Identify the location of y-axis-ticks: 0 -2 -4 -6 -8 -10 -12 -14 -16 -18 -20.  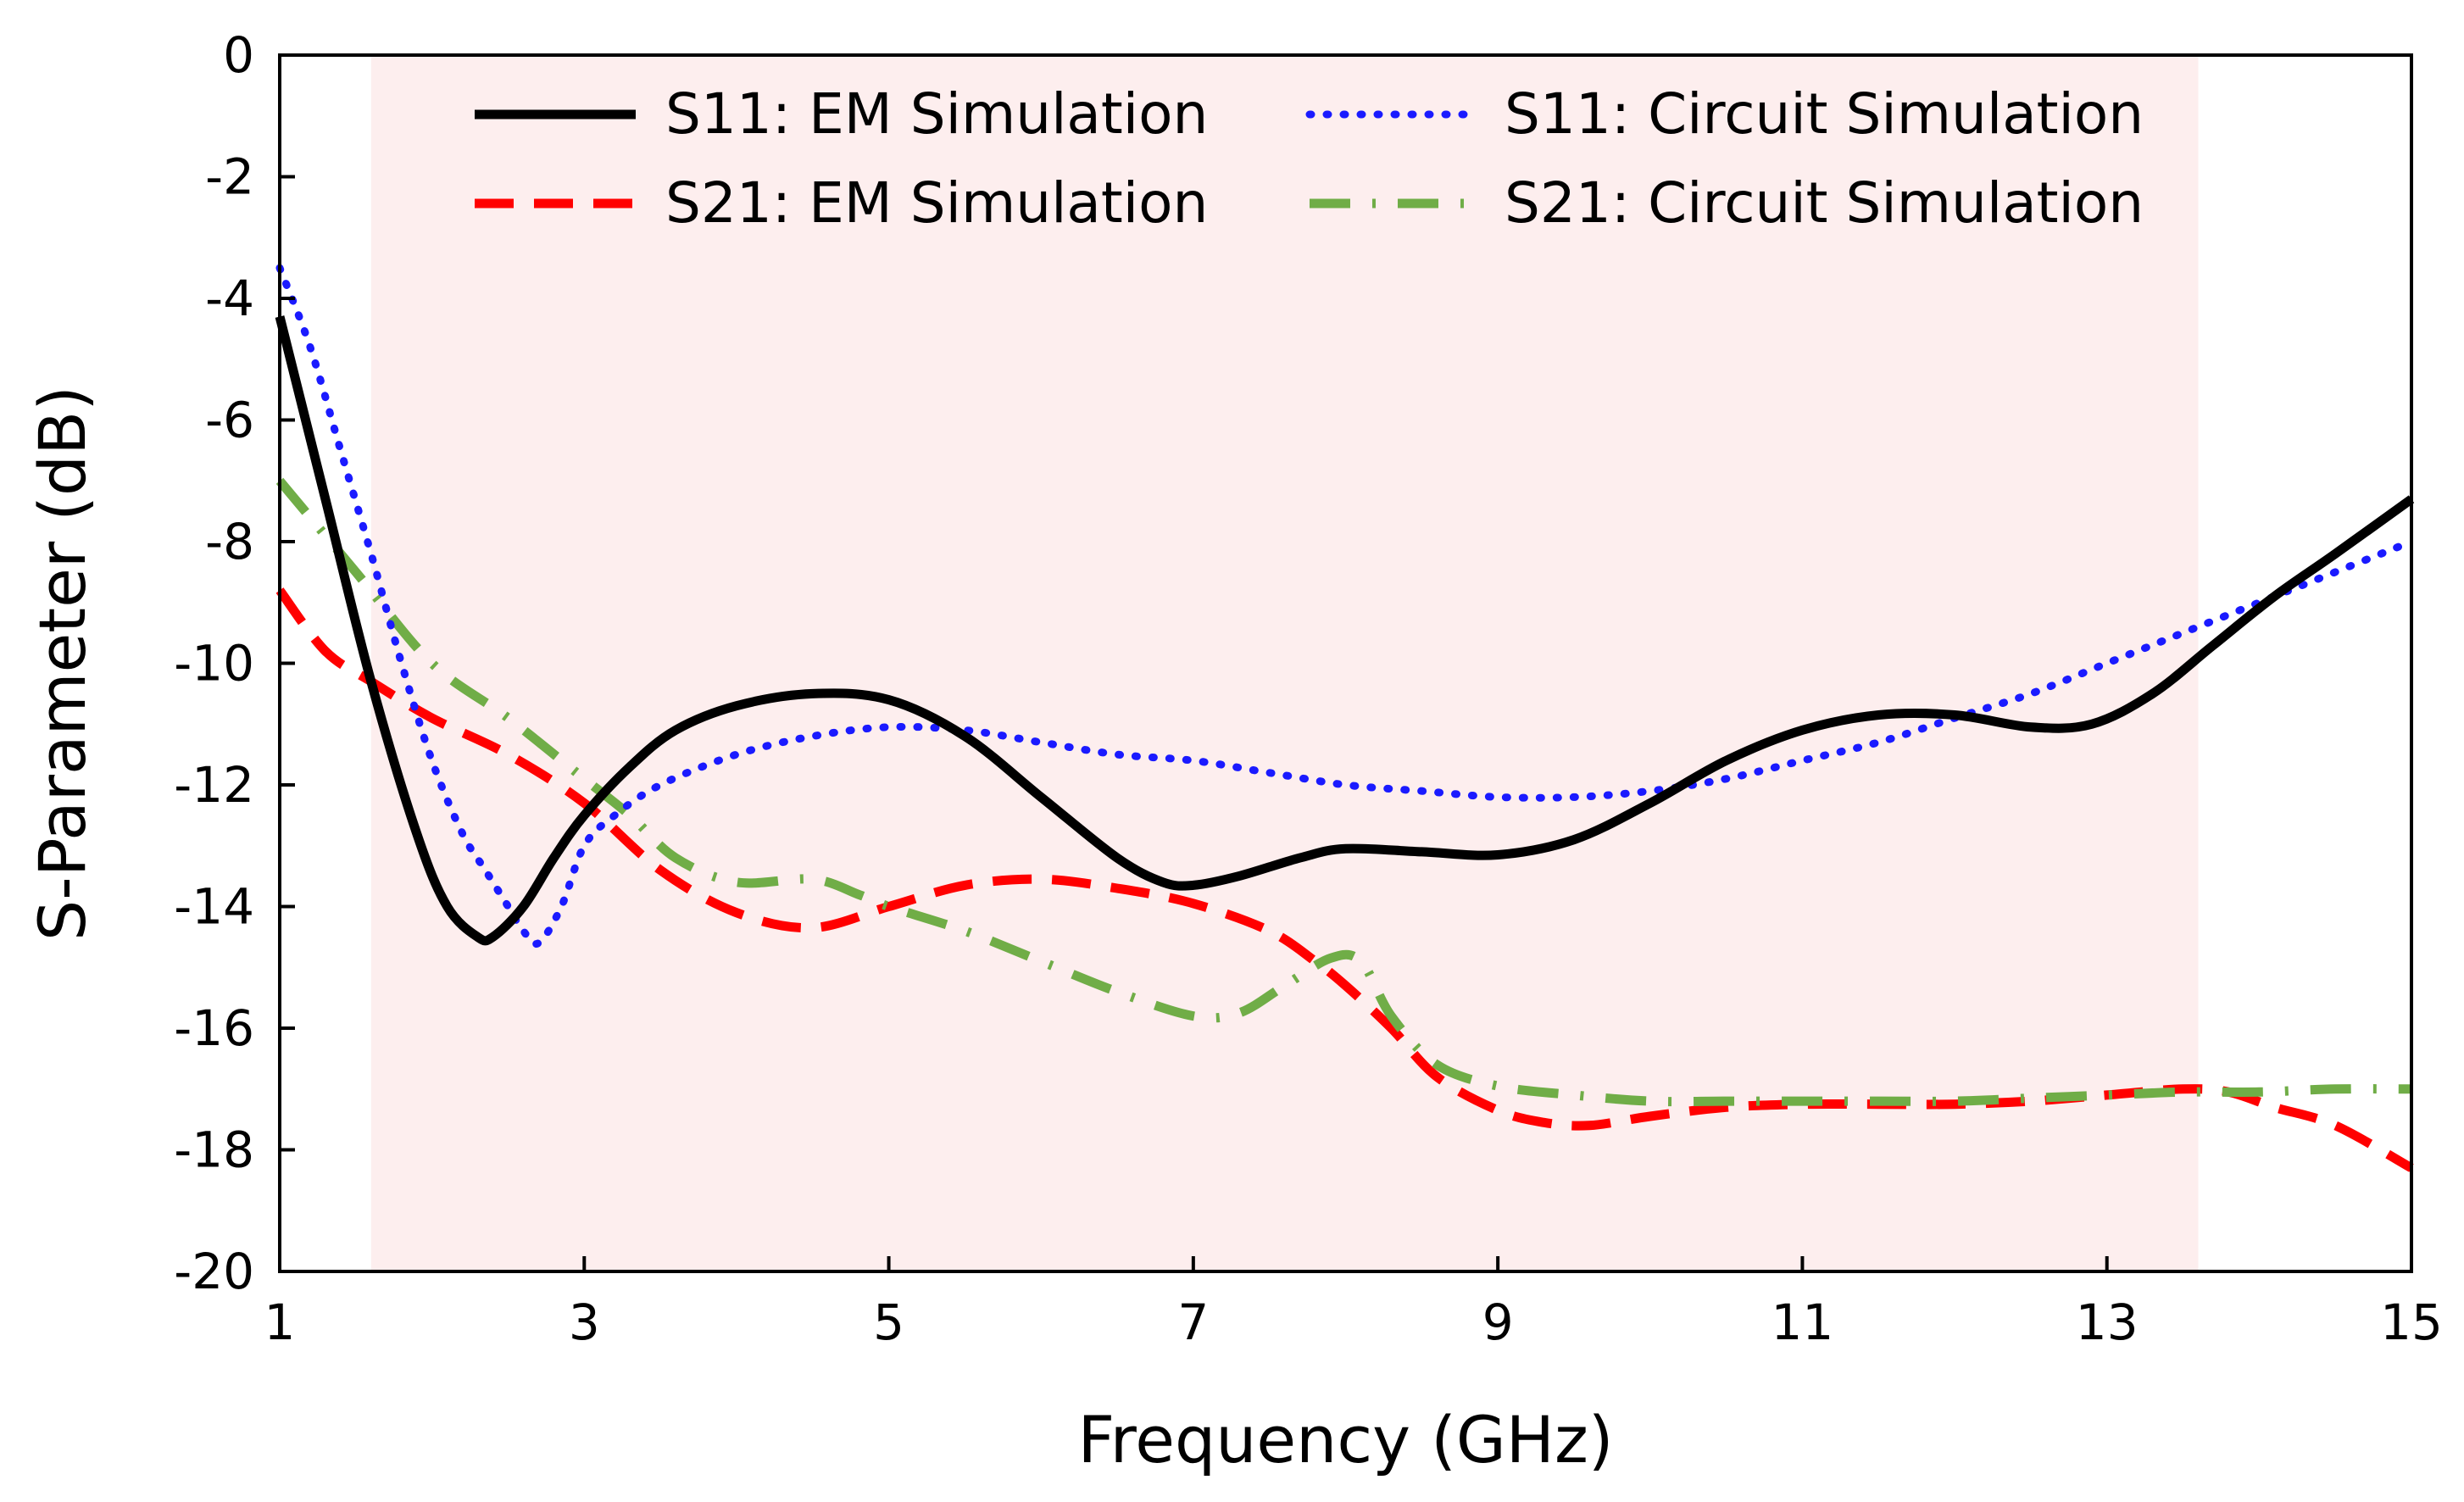
(234, 663).